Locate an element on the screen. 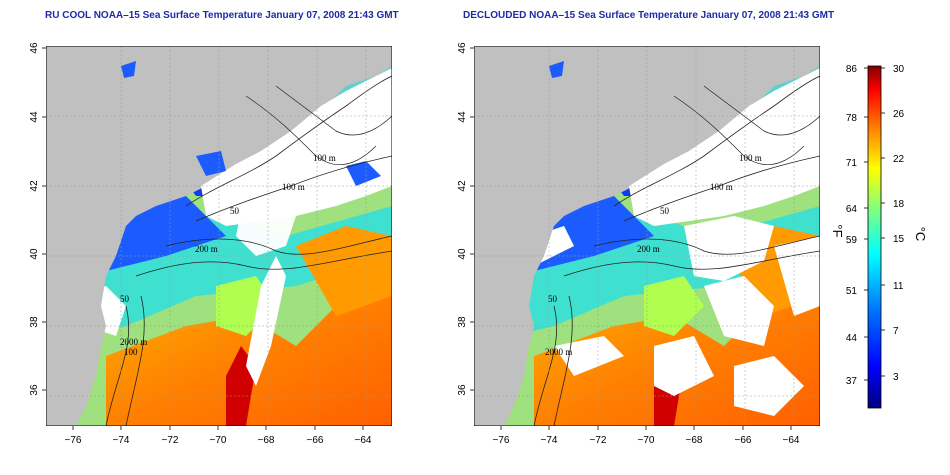  right-lon-axis: −76 −74 −72 −70 −68 −66 −64 is located at coordinates (646, 436).